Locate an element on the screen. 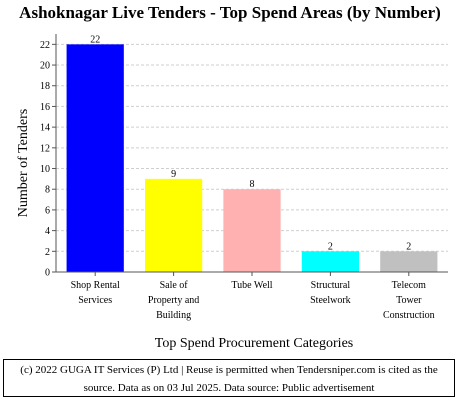 The height and width of the screenshot is (400, 460). y-tick-label: 0 is located at coordinates (47, 273).